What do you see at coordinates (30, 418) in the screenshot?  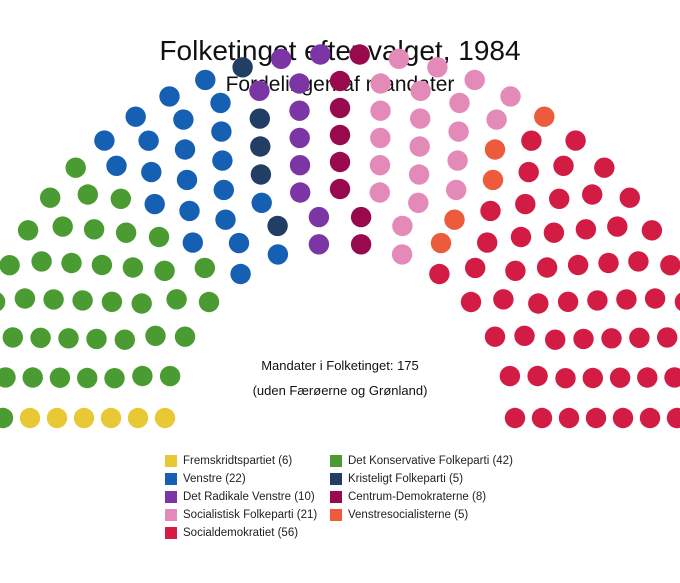 I see `seat-fremskridtspartiet` at bounding box center [30, 418].